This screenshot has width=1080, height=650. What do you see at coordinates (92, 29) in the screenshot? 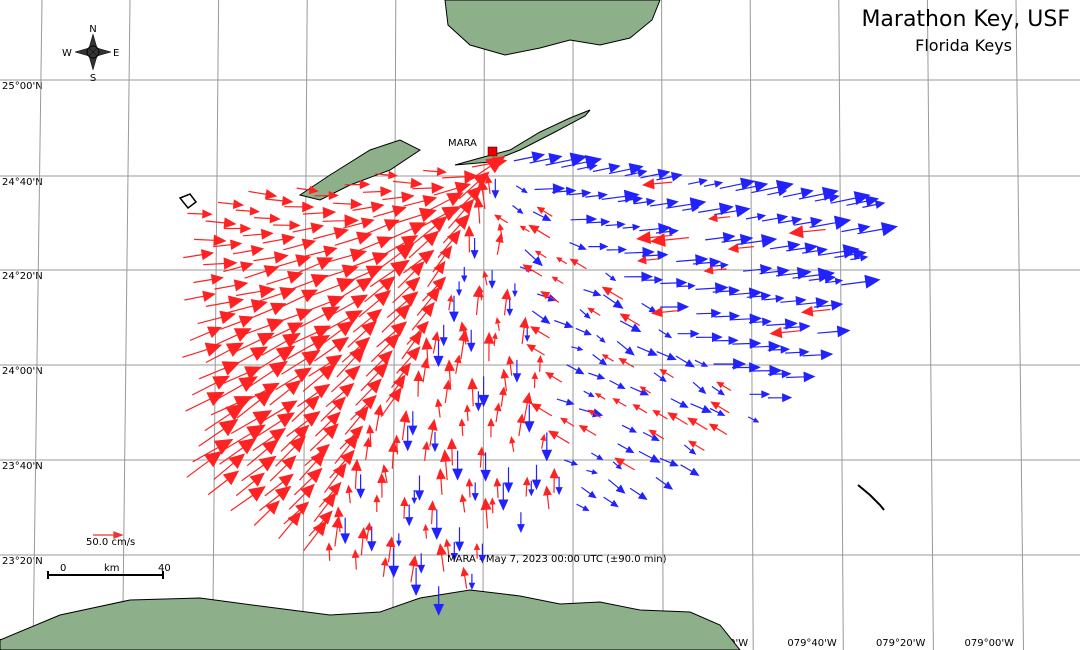
I see `compass-n: N` at bounding box center [92, 29].